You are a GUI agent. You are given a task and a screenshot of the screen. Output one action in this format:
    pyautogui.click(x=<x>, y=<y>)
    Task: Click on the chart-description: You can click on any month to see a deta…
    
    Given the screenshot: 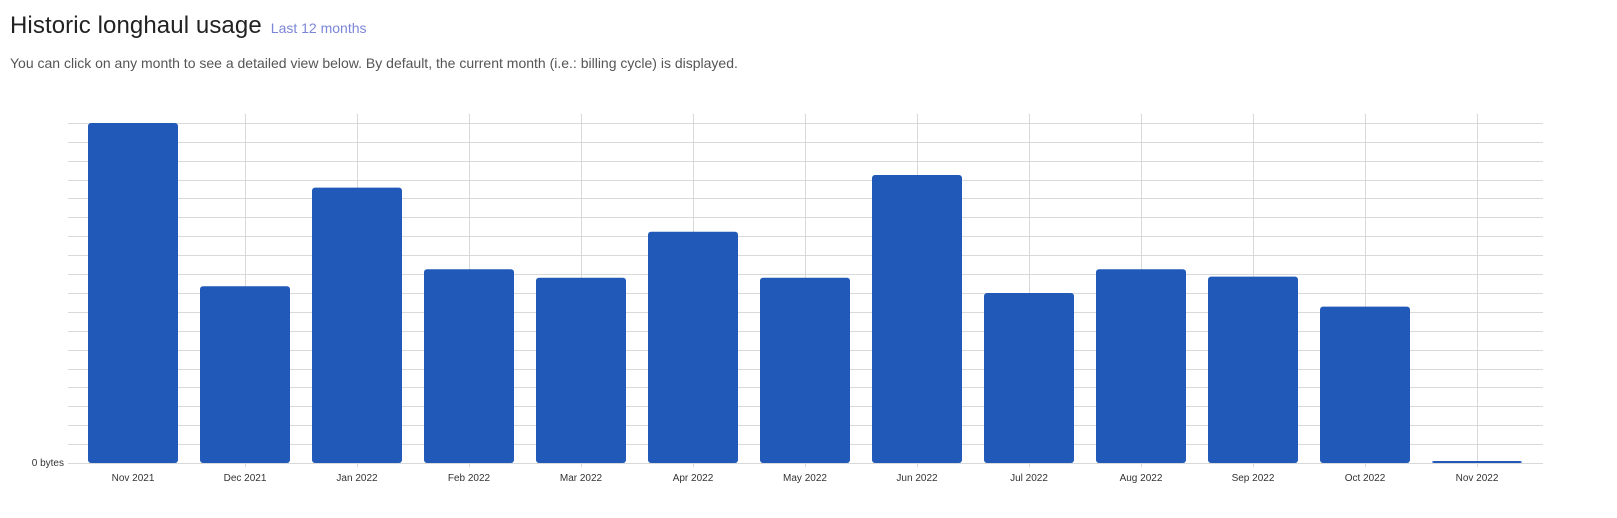 What is the action you would take?
    pyautogui.click(x=374, y=63)
    